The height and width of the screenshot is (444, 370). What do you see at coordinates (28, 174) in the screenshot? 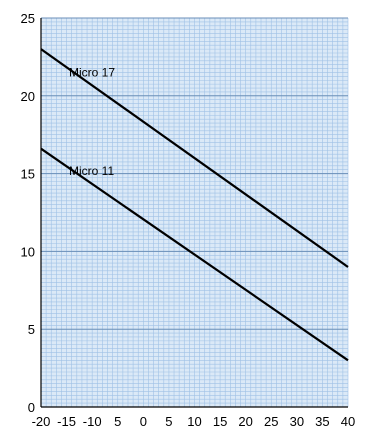
I see `y-tick-label: 15` at bounding box center [28, 174].